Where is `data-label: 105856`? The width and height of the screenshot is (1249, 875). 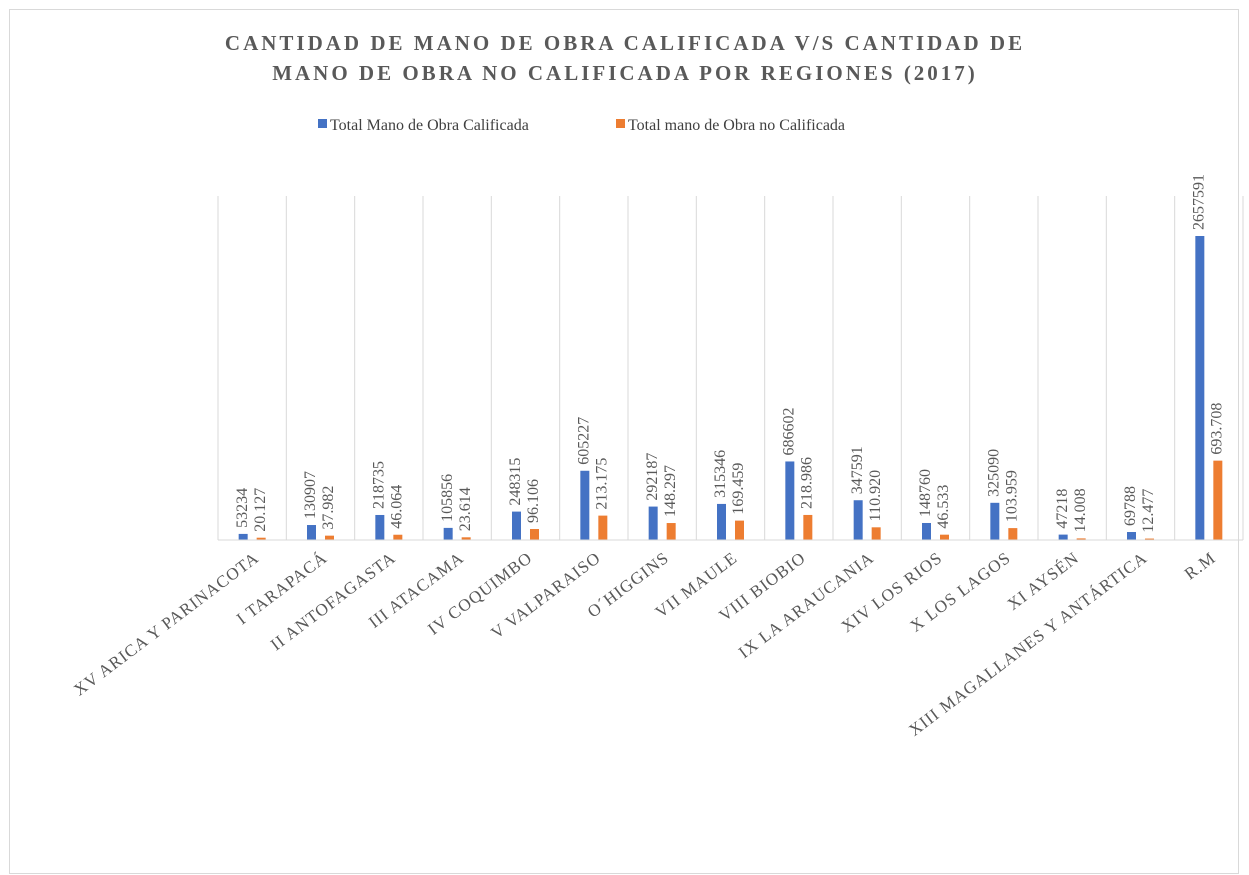
data-label: 105856 is located at coordinates (447, 498).